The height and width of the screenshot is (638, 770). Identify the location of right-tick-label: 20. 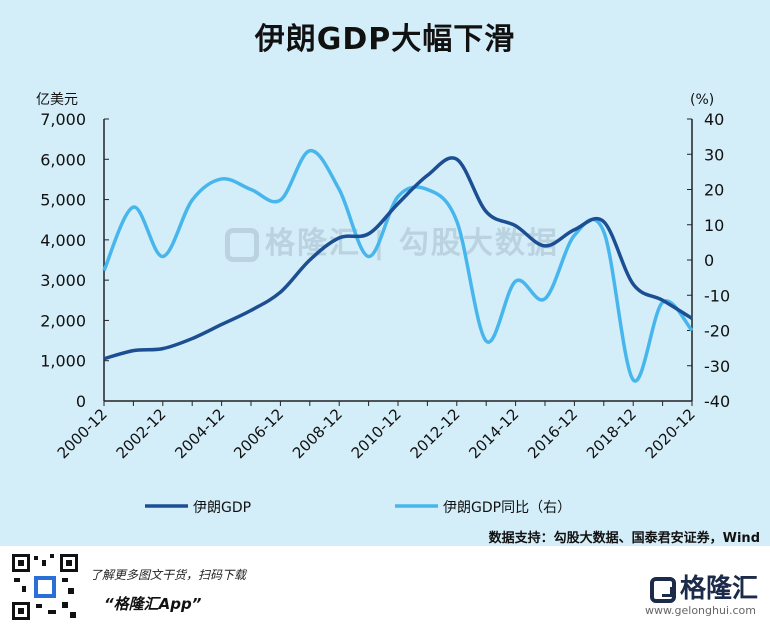
(714, 190).